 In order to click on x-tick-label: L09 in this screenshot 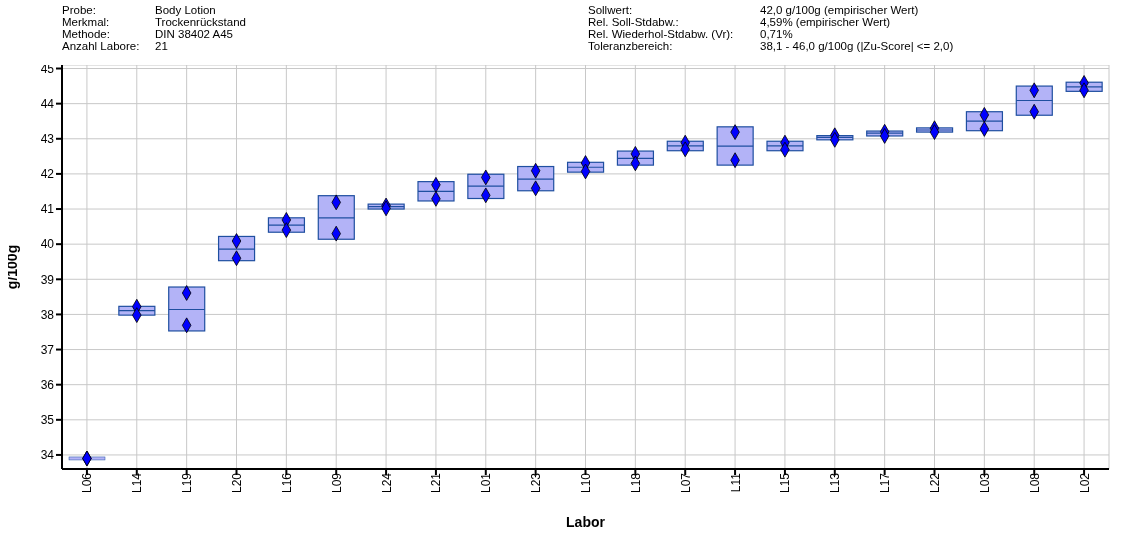, I will do `click(336, 483)`.